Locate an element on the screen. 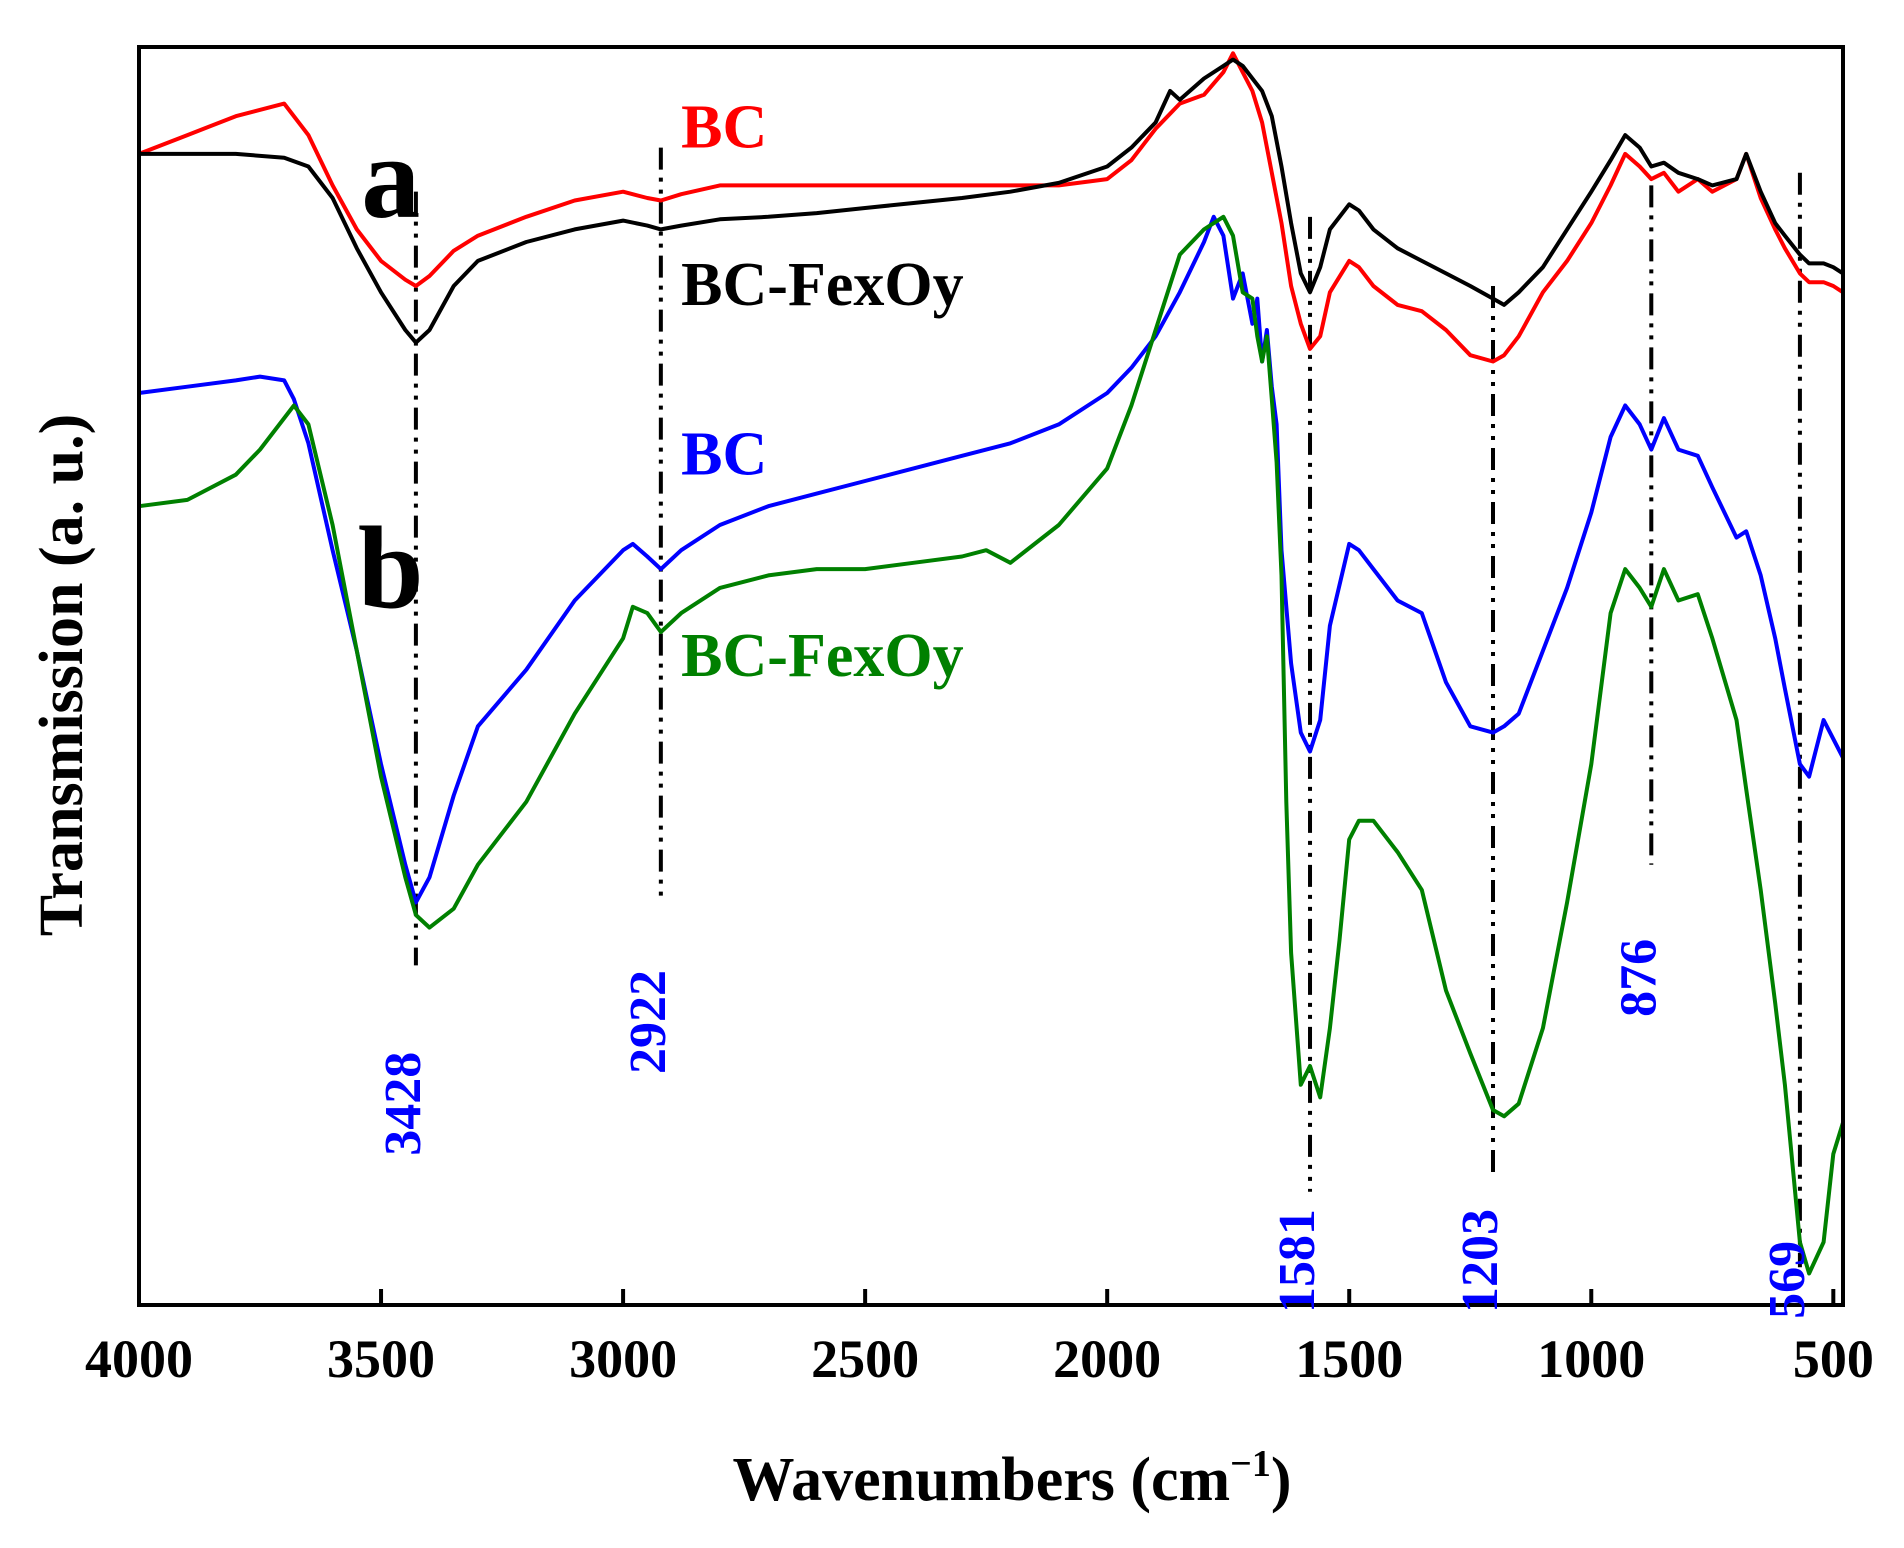 The image size is (1904, 1548). series-label-3: BC-FexOy is located at coordinates (822, 656).